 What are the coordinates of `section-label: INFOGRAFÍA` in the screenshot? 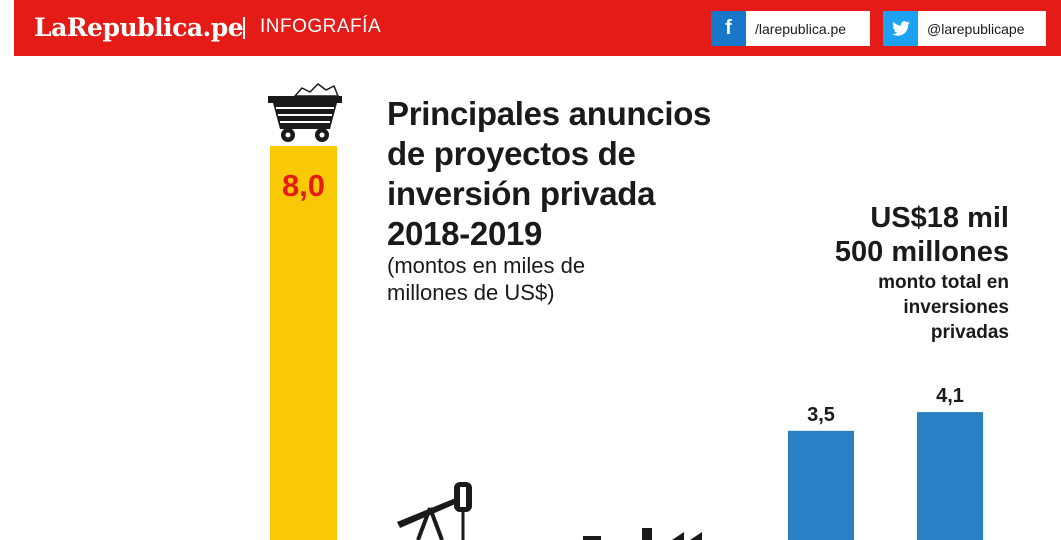 It's located at (321, 26).